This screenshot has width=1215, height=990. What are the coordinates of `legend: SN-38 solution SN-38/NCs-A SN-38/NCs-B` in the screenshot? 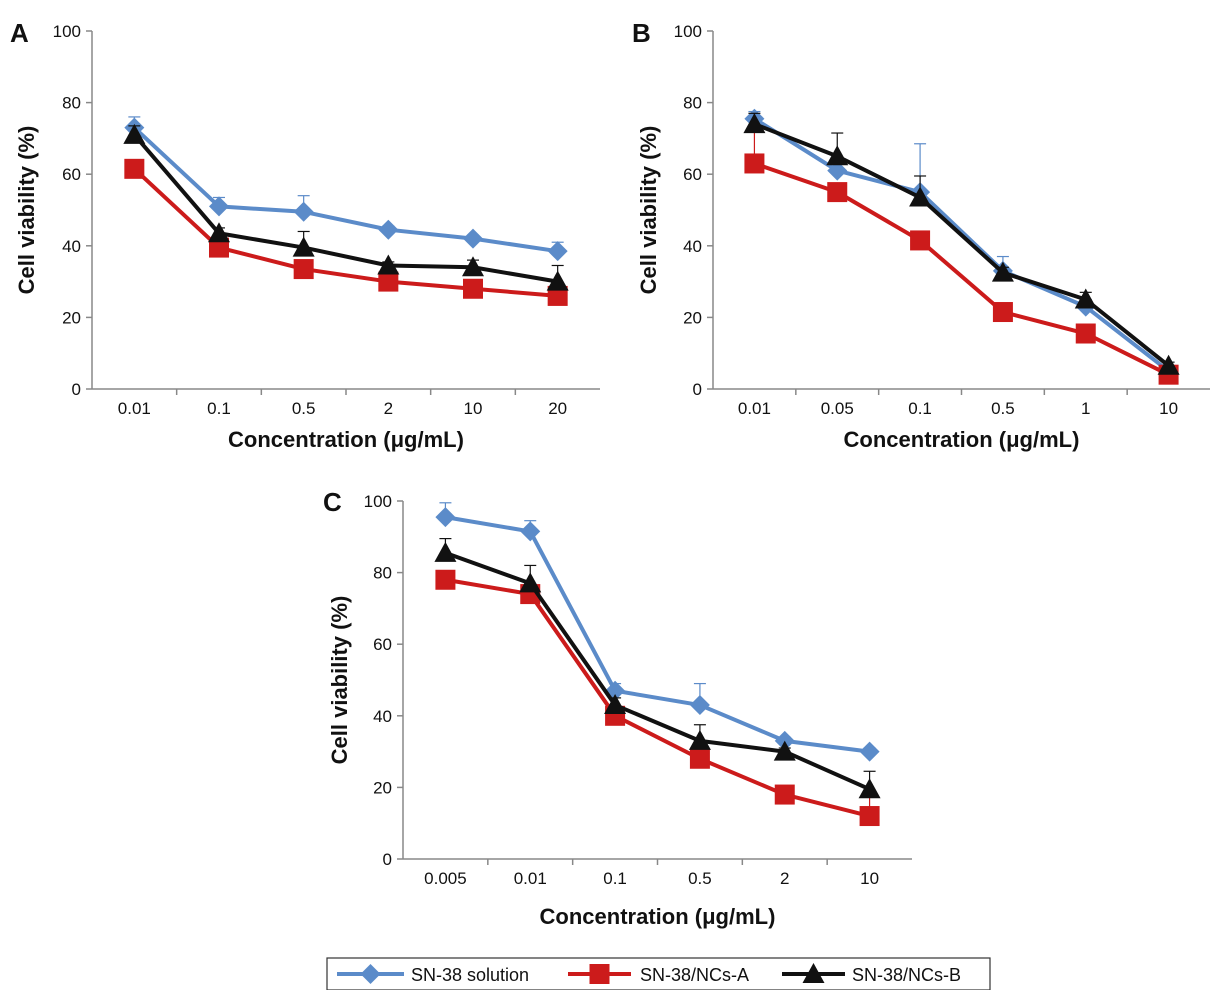 It's located at (658, 973).